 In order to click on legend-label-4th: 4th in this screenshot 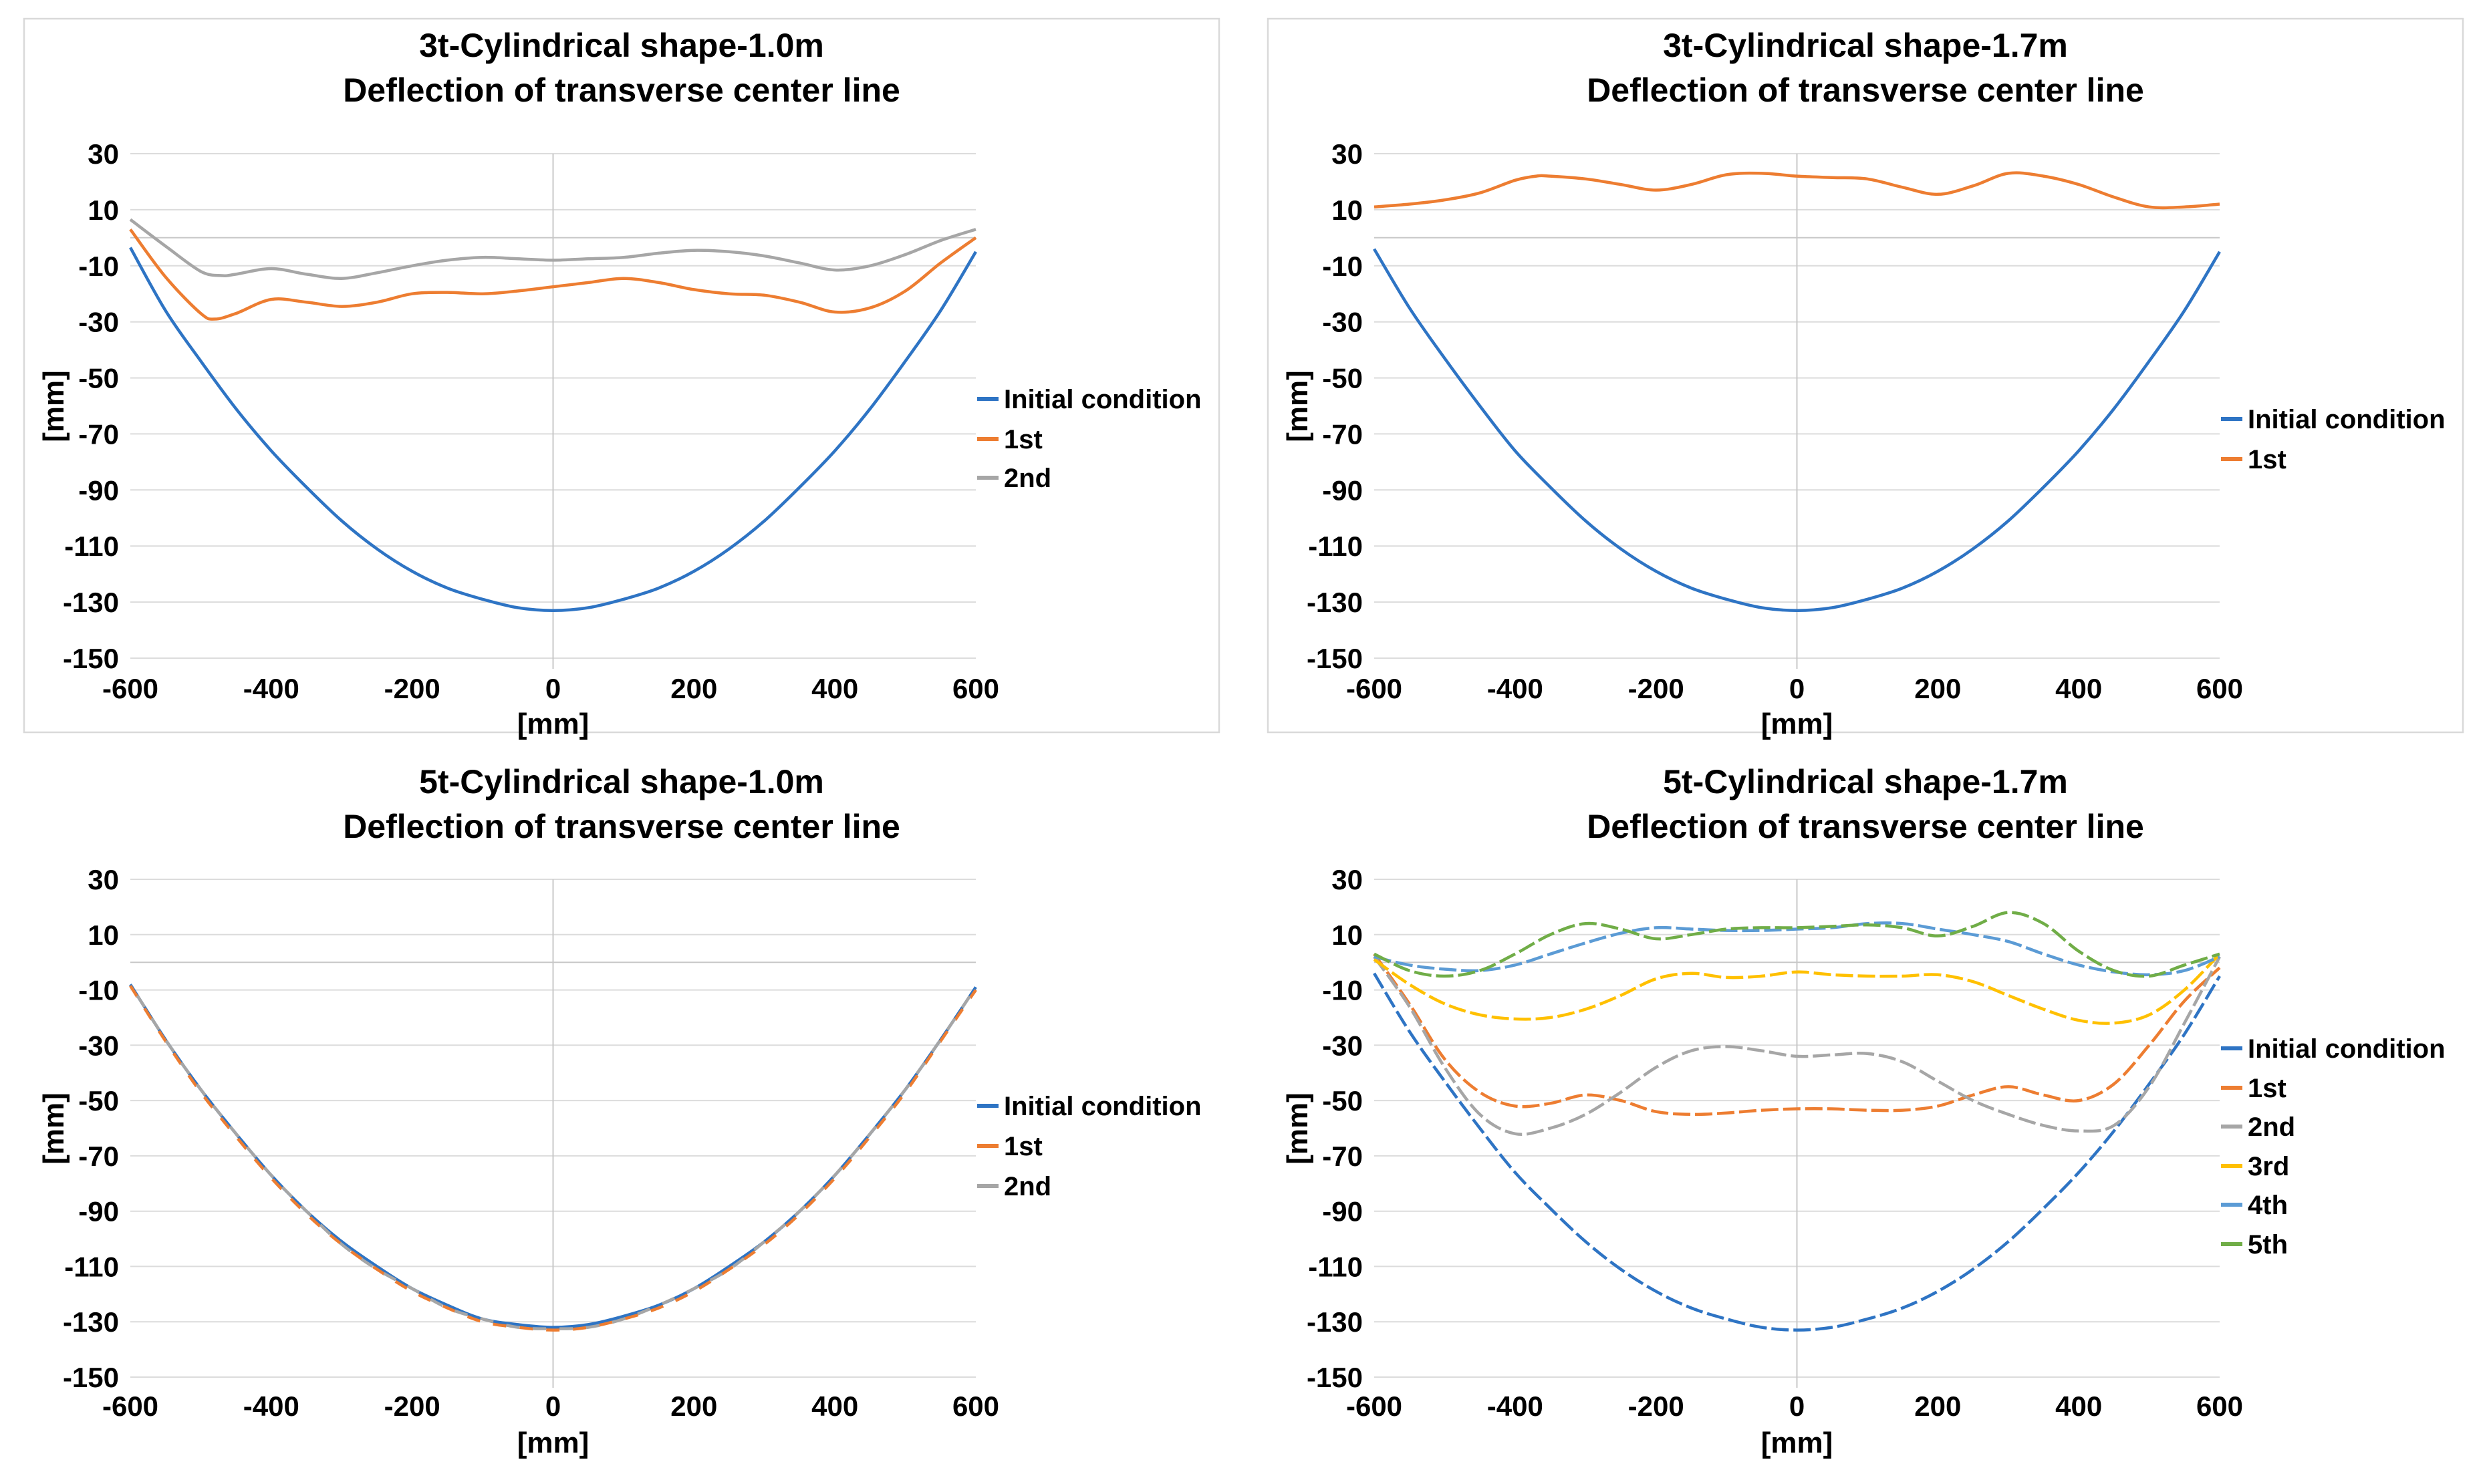, I will do `click(2268, 1205)`.